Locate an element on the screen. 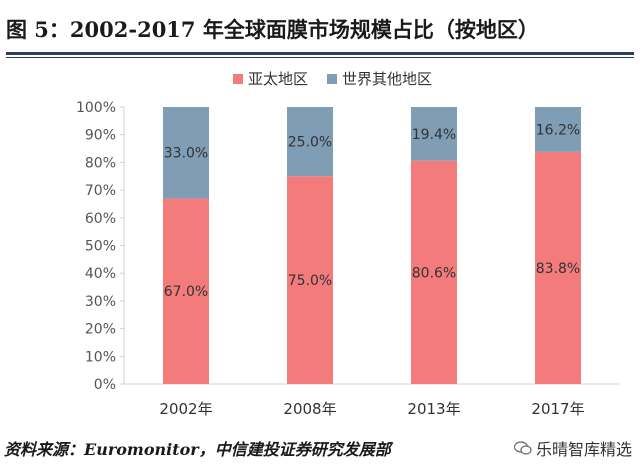  title-rule is located at coordinates (320, 53).